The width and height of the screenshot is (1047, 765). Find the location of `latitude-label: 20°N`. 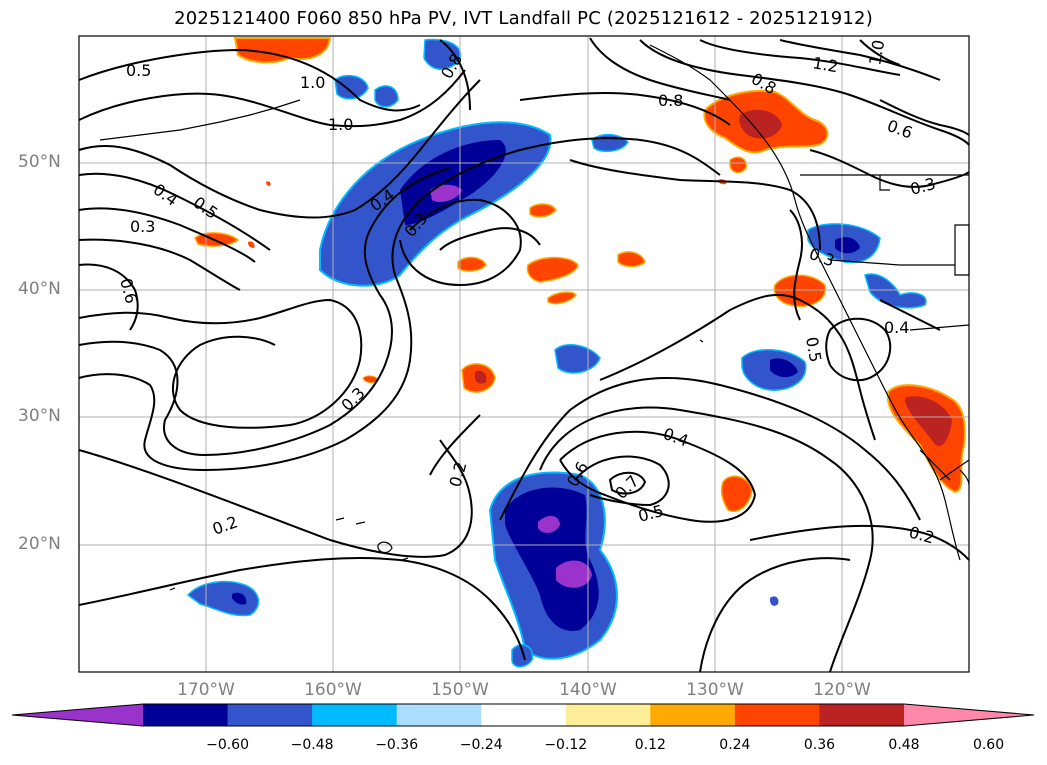

latitude-label: 20°N is located at coordinates (39, 544).